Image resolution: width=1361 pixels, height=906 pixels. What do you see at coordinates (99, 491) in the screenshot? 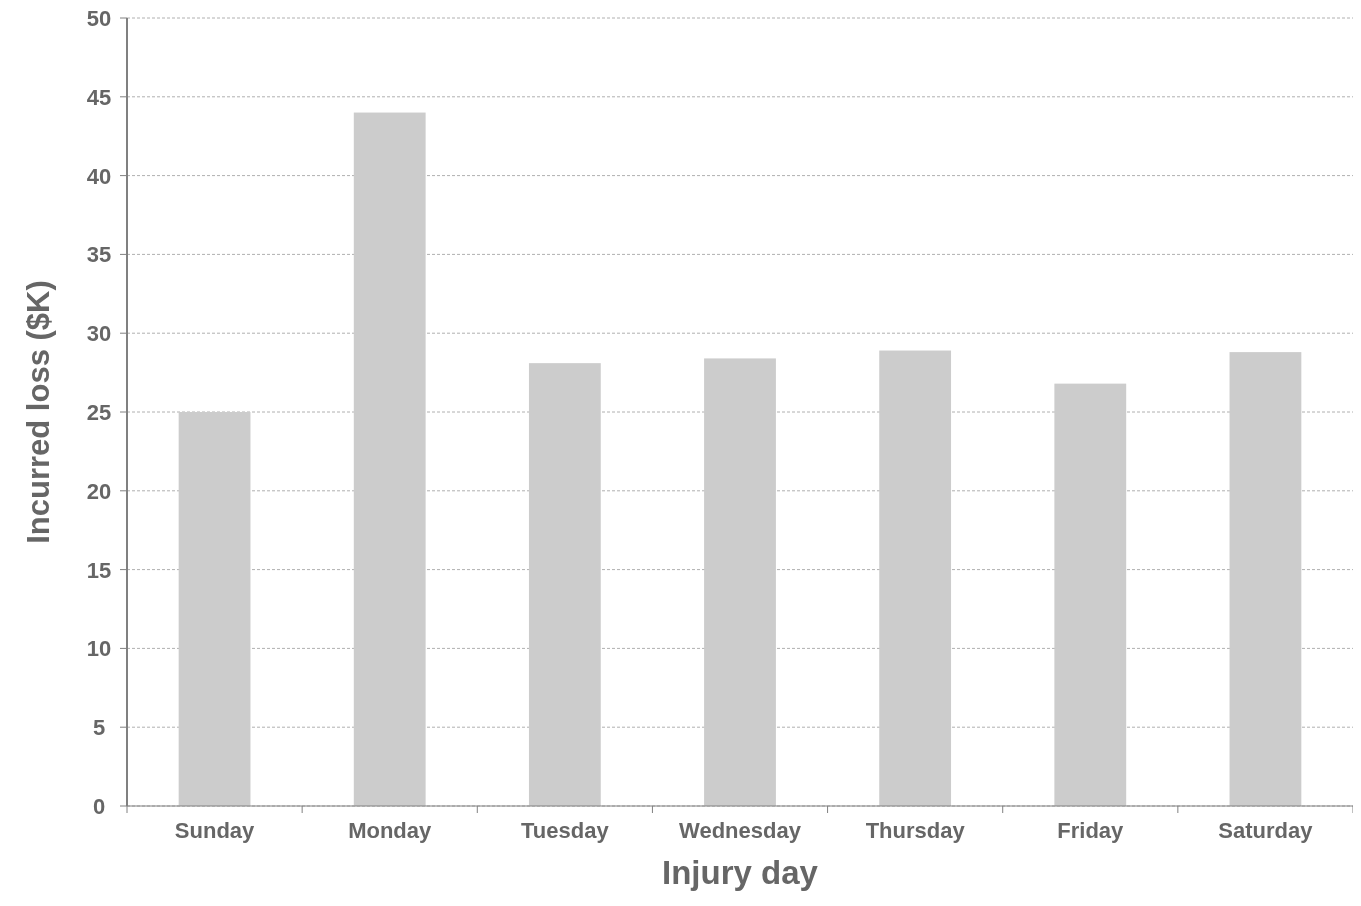
I see `y-tick-label: 20` at bounding box center [99, 491].